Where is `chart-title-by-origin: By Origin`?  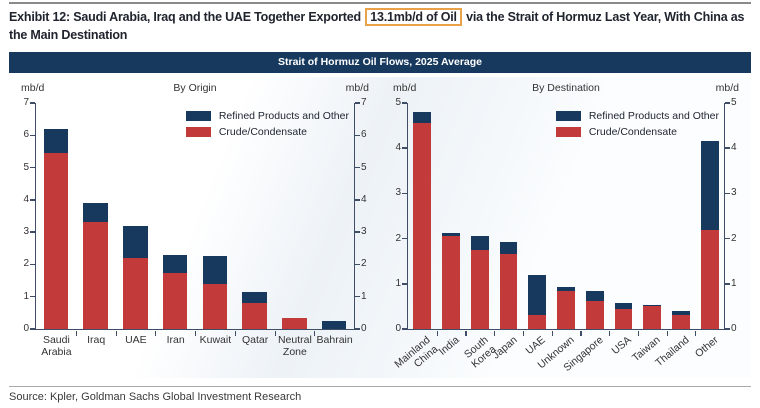
chart-title-by-origin: By Origin is located at coordinates (195, 88).